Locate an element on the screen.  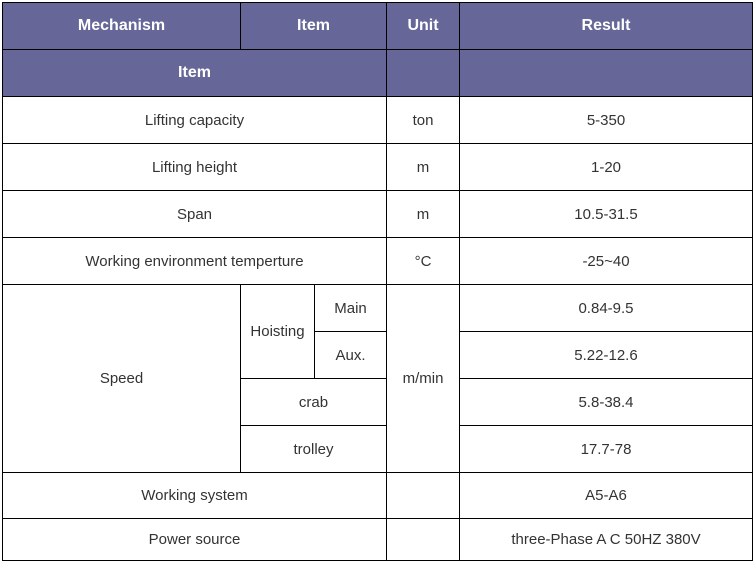
main-result: 0.84-9.5 is located at coordinates (606, 308).